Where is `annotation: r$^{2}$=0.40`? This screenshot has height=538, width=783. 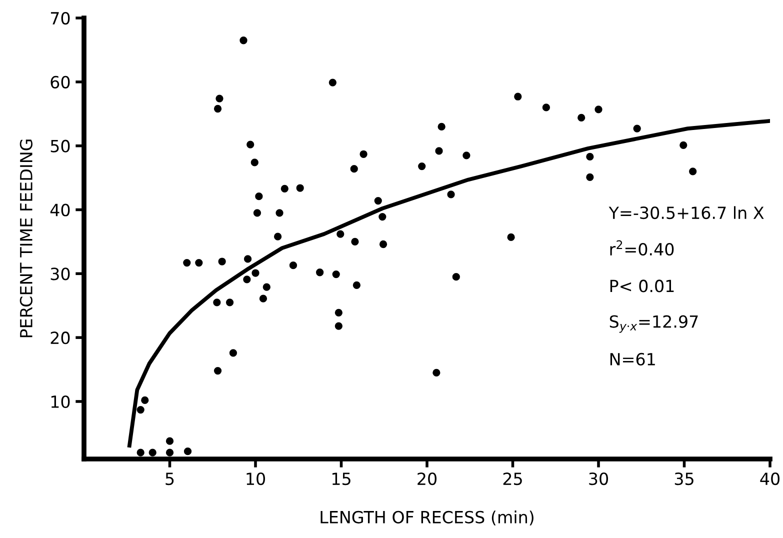
annotation: r$^{2}$=0.40 is located at coordinates (642, 248).